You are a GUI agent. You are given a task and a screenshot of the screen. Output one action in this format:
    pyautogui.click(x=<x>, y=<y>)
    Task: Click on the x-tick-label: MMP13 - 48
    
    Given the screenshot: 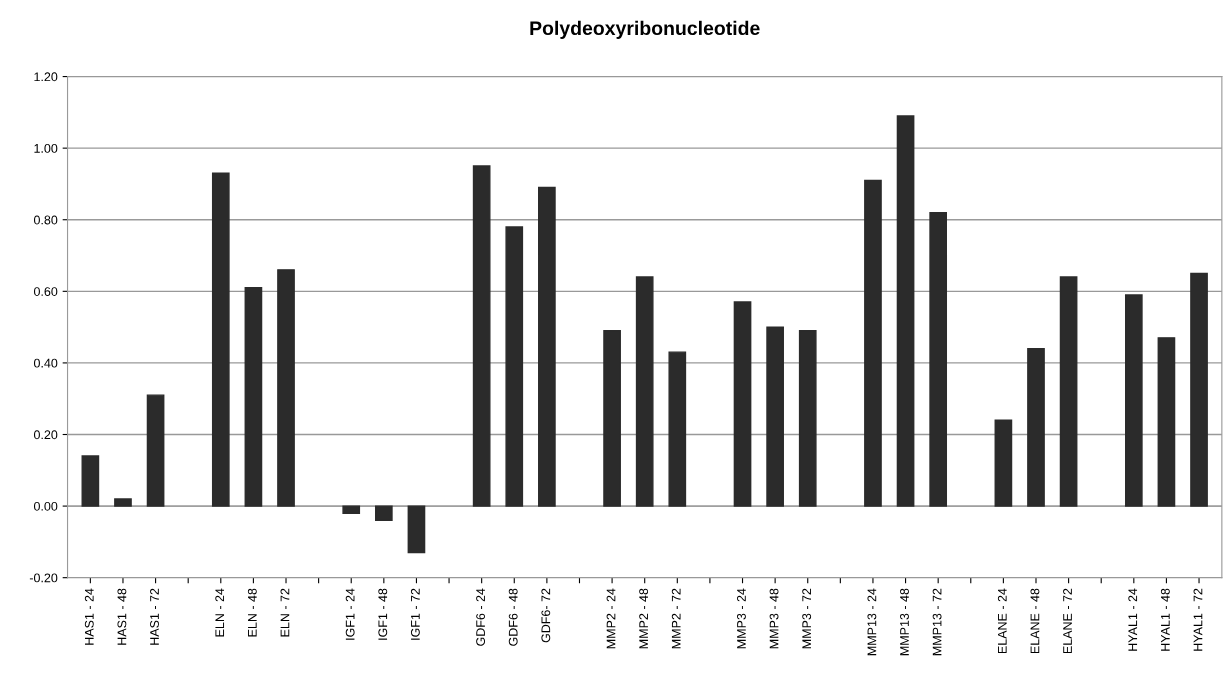 What is the action you would take?
    pyautogui.click(x=904, y=622)
    